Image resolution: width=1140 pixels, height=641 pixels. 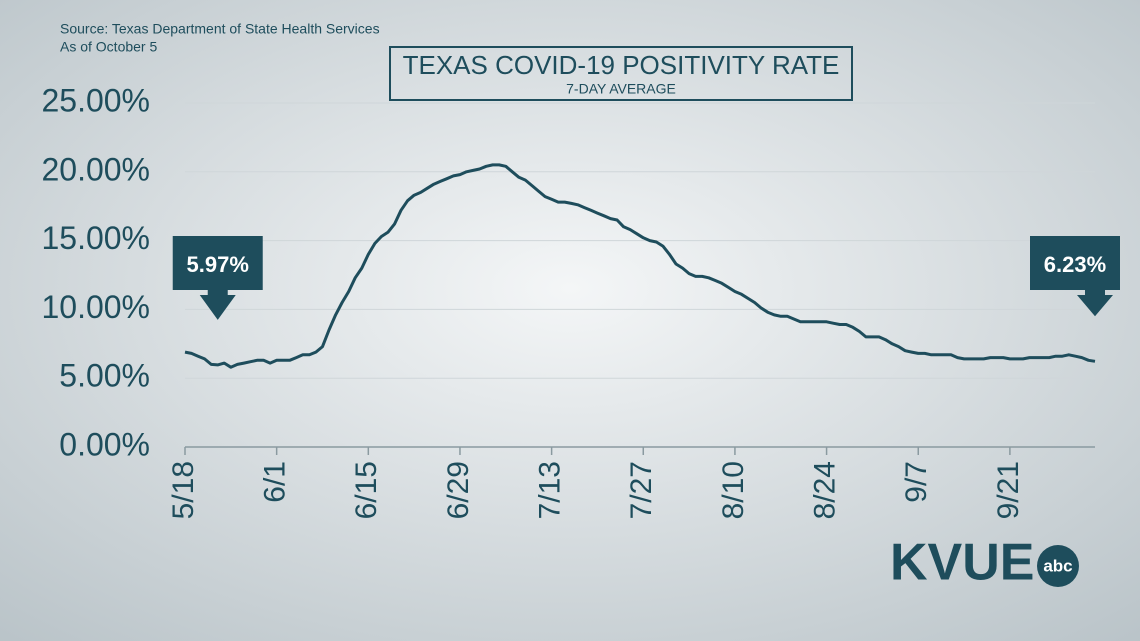 What do you see at coordinates (916, 482) in the screenshot?
I see `x-tick-label: 9/7` at bounding box center [916, 482].